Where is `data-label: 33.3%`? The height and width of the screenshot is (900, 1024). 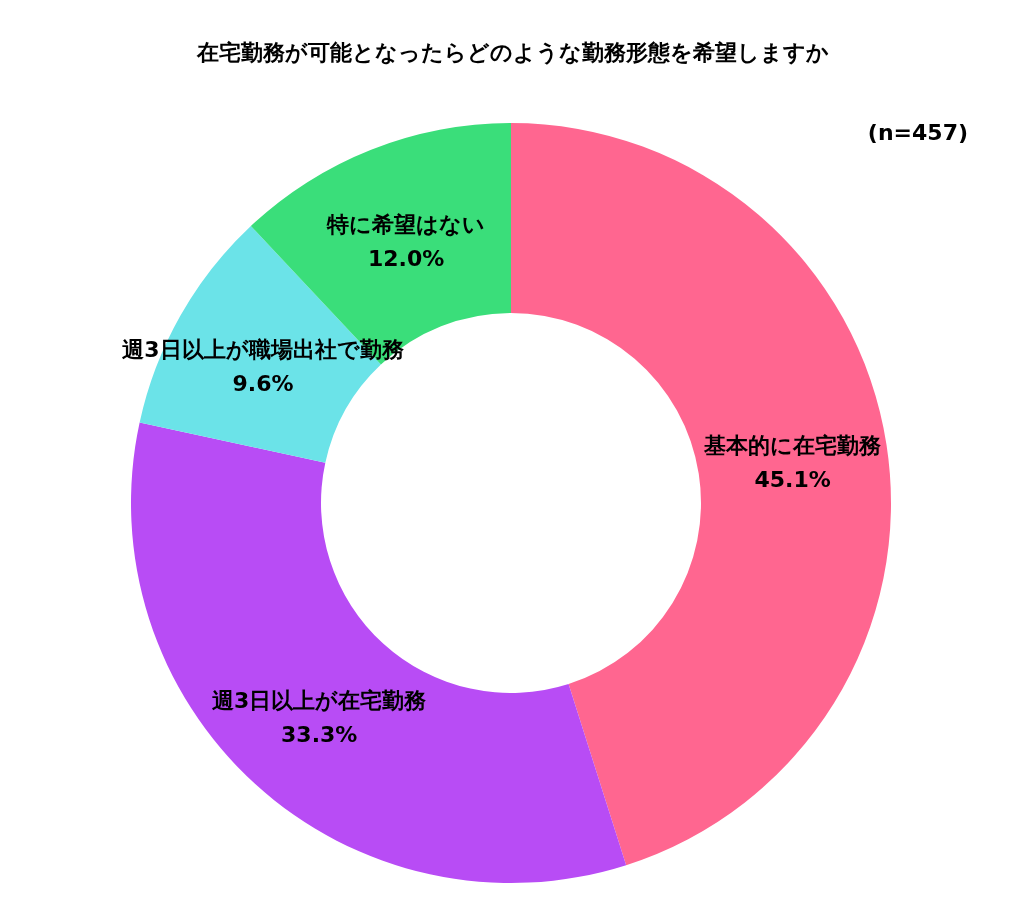
data-label: 33.3% is located at coordinates (319, 734).